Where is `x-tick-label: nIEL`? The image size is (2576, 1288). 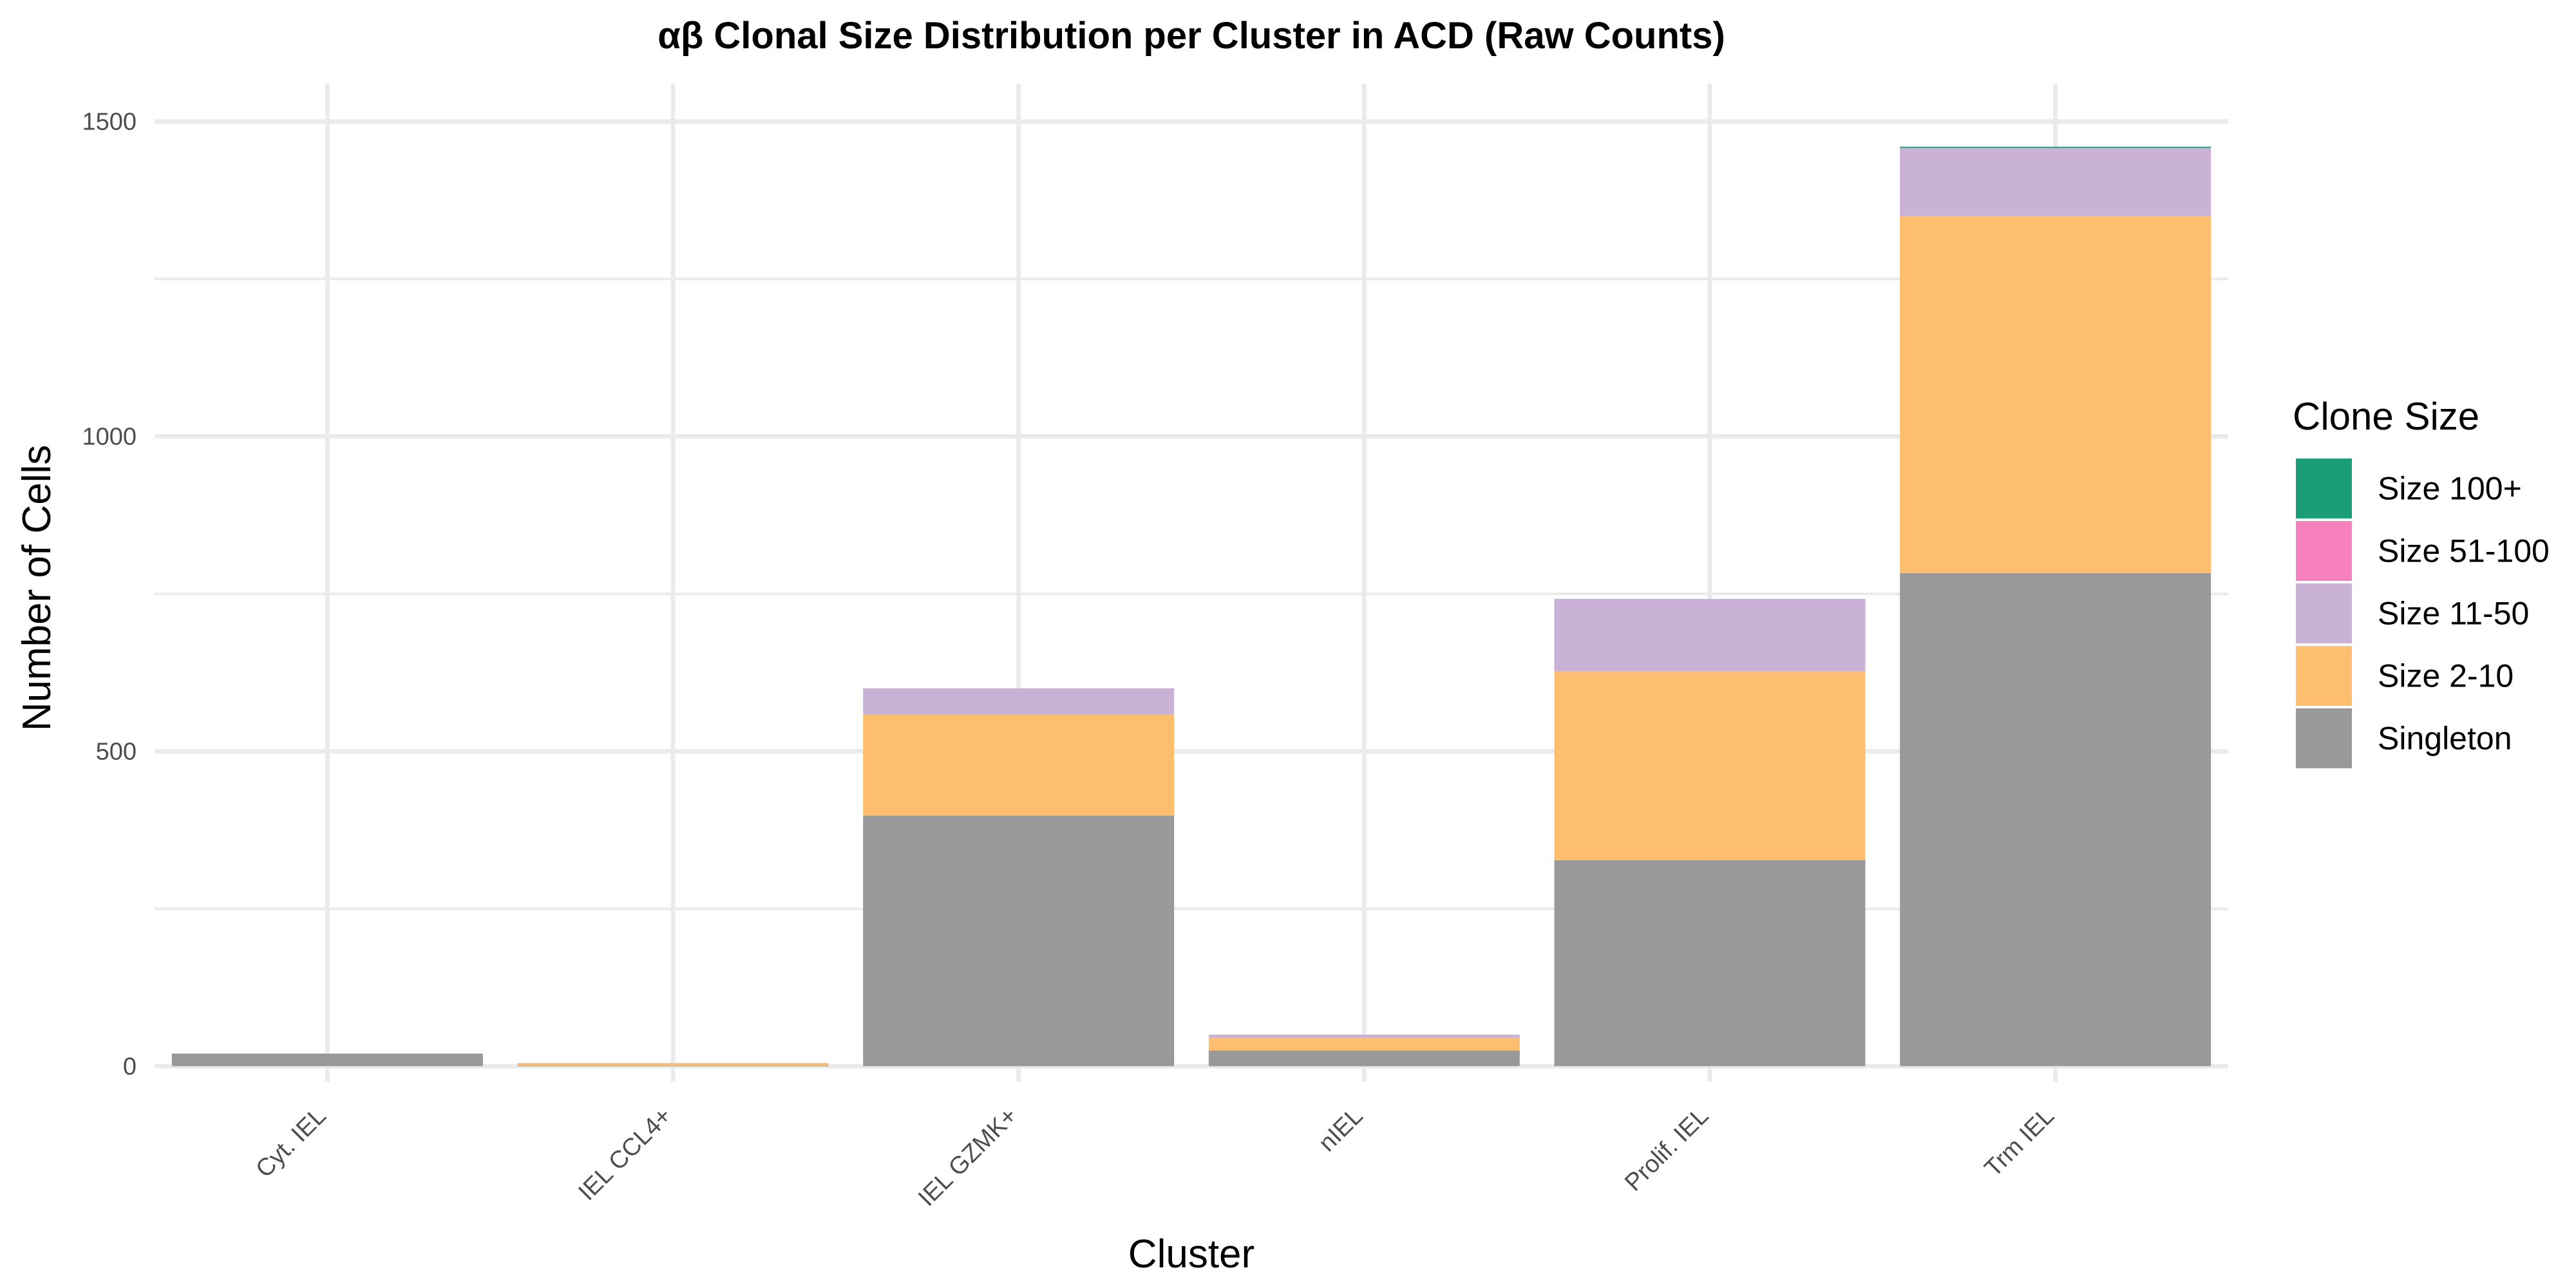
x-tick-label: nIEL is located at coordinates (1341, 1130).